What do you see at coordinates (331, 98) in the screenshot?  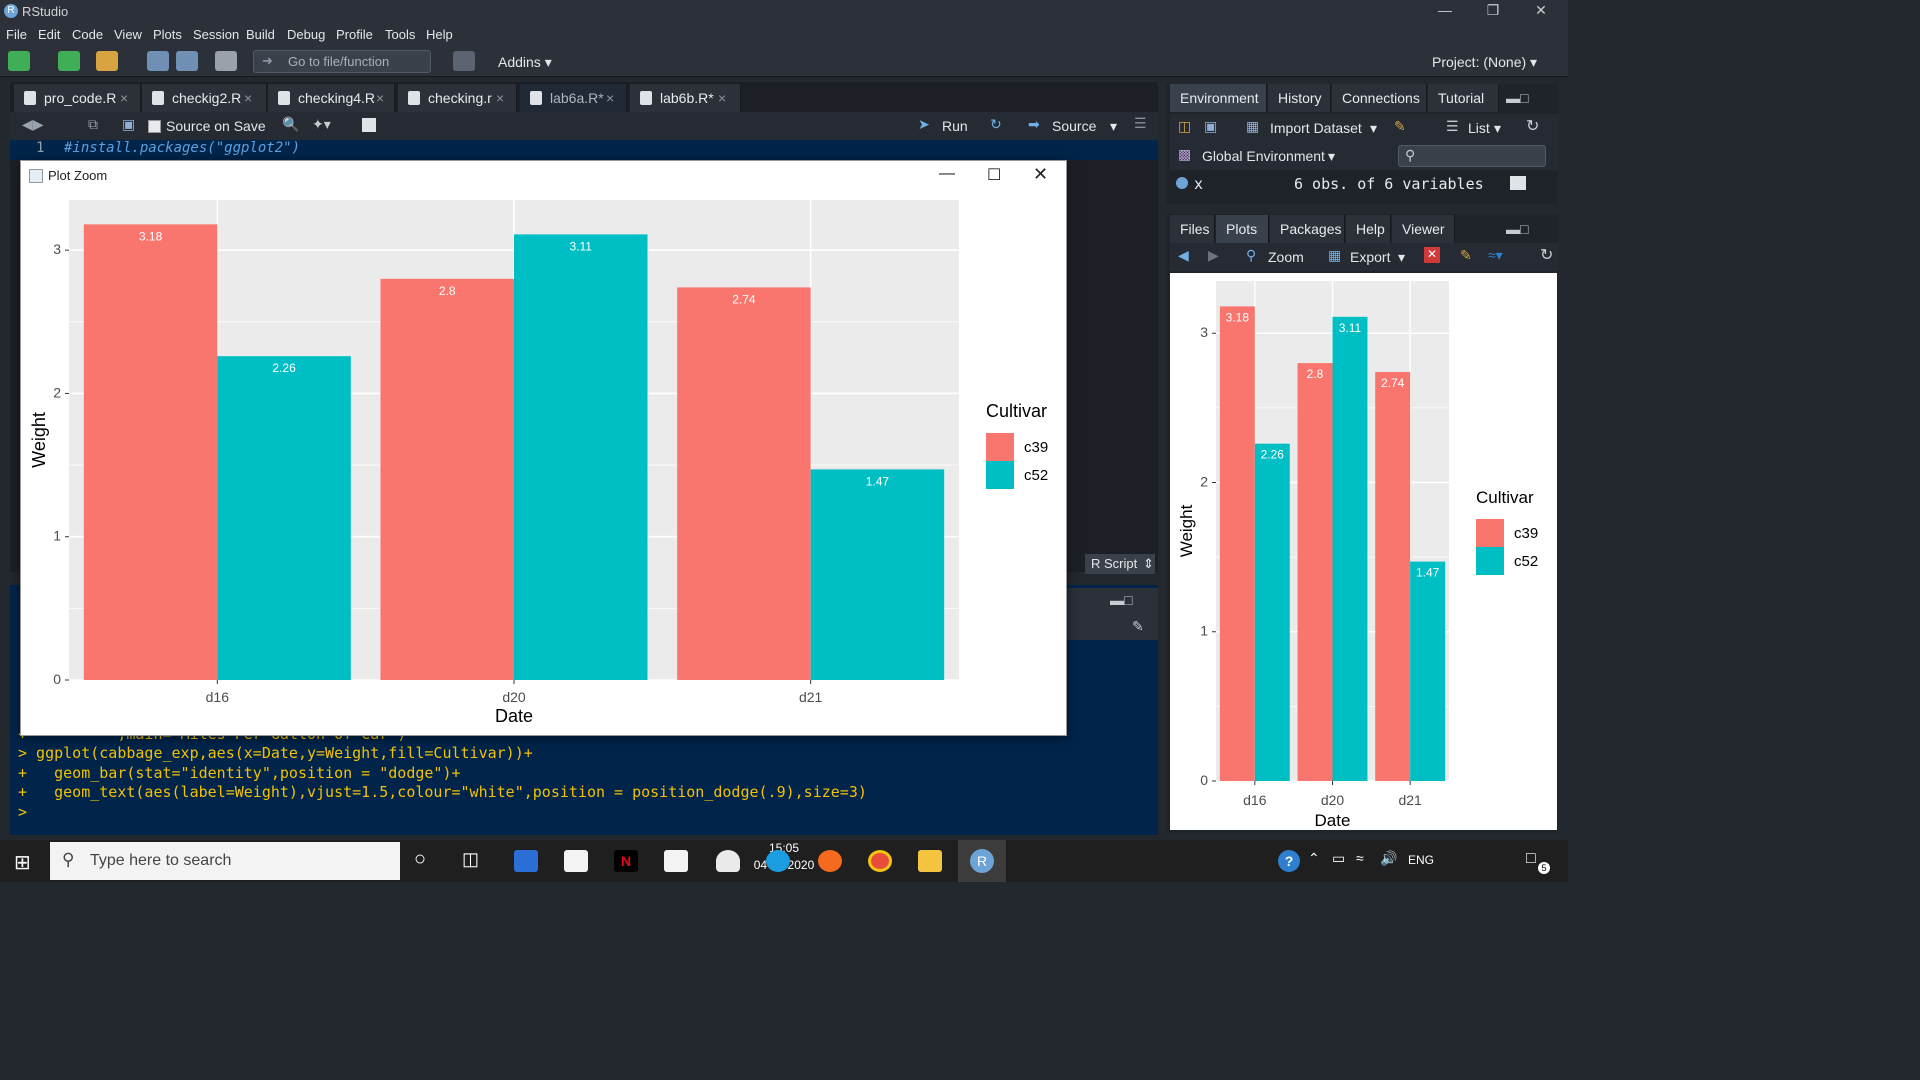 I see `tab-checking4: checking4.R ×` at bounding box center [331, 98].